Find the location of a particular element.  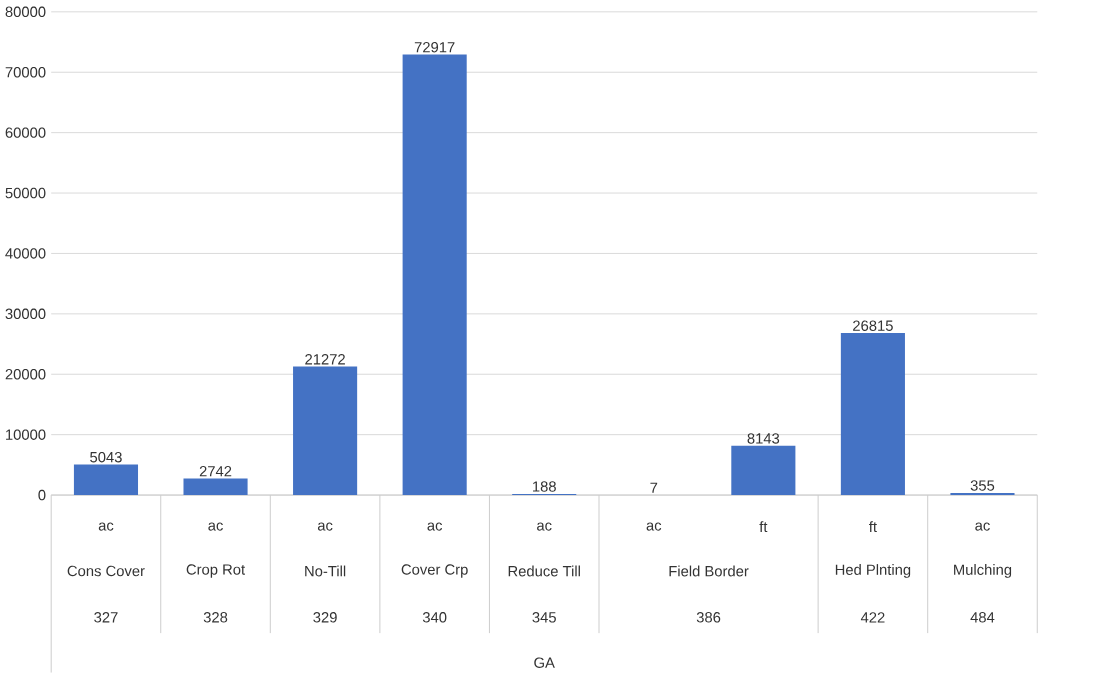

text: Hed Plnting is located at coordinates (873, 570).